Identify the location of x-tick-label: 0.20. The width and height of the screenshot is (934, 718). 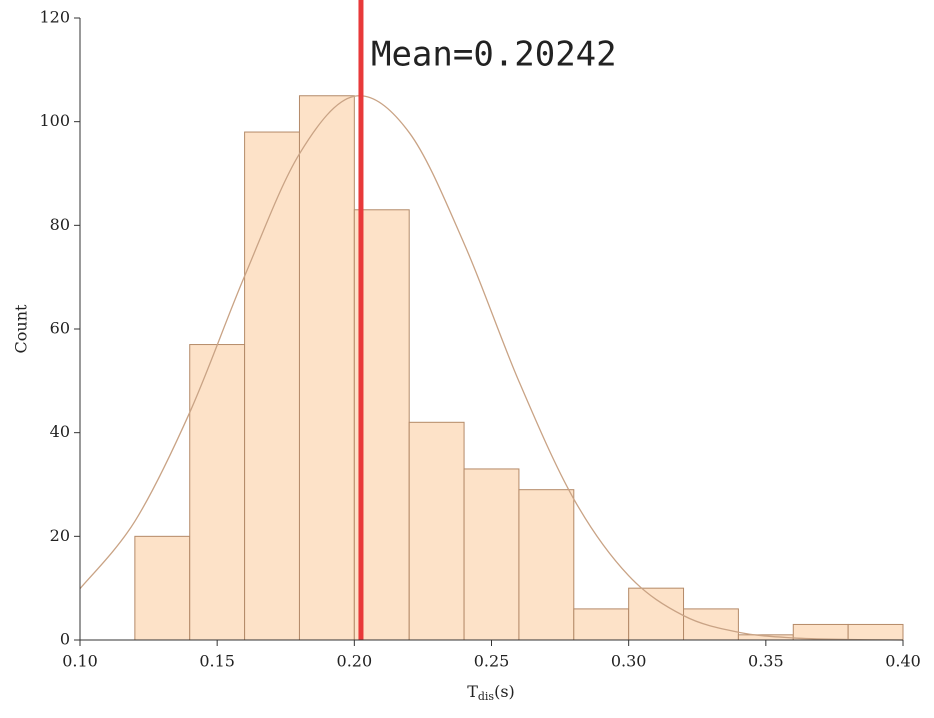
(355, 661).